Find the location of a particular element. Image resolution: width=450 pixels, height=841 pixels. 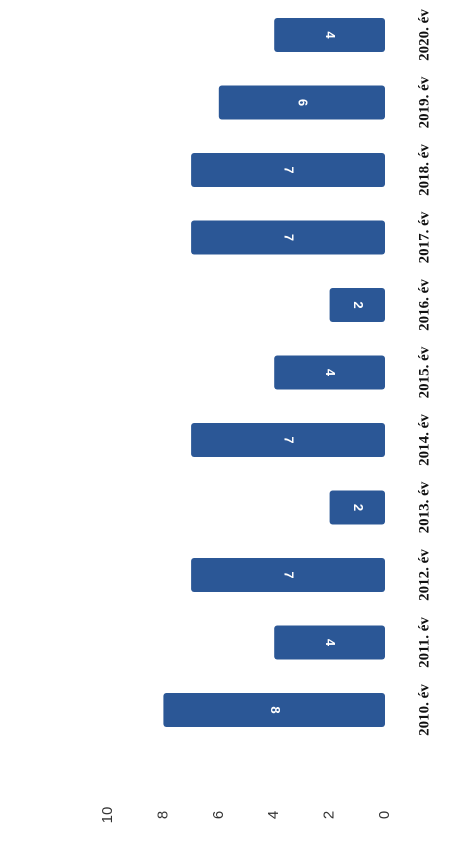

y-tick-label: 6 is located at coordinates (218, 815).